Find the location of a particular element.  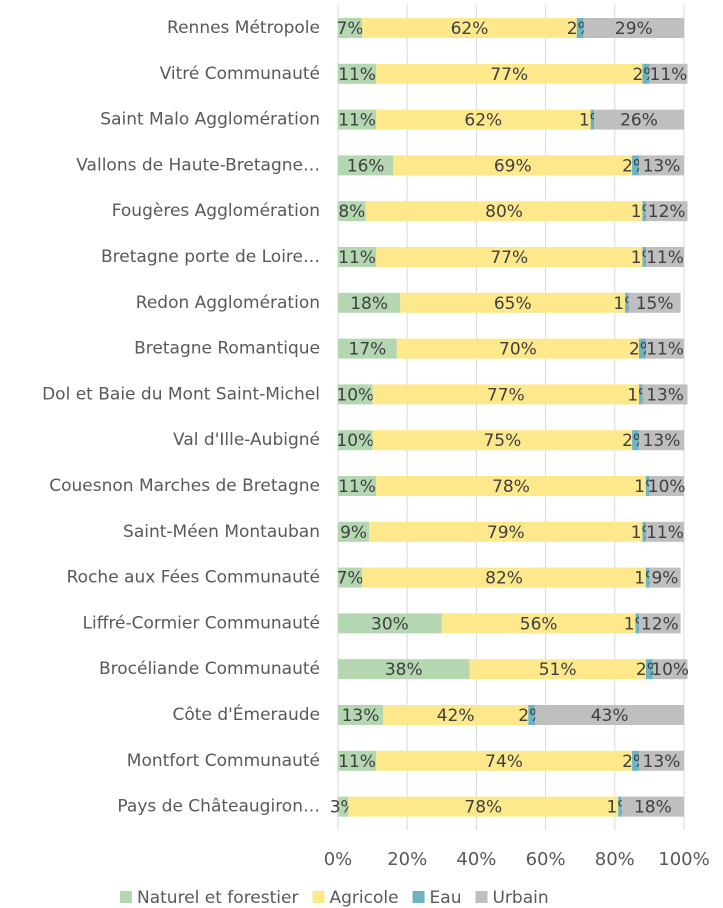

category-label: Roche aux Fées Communauté is located at coordinates (193, 578).